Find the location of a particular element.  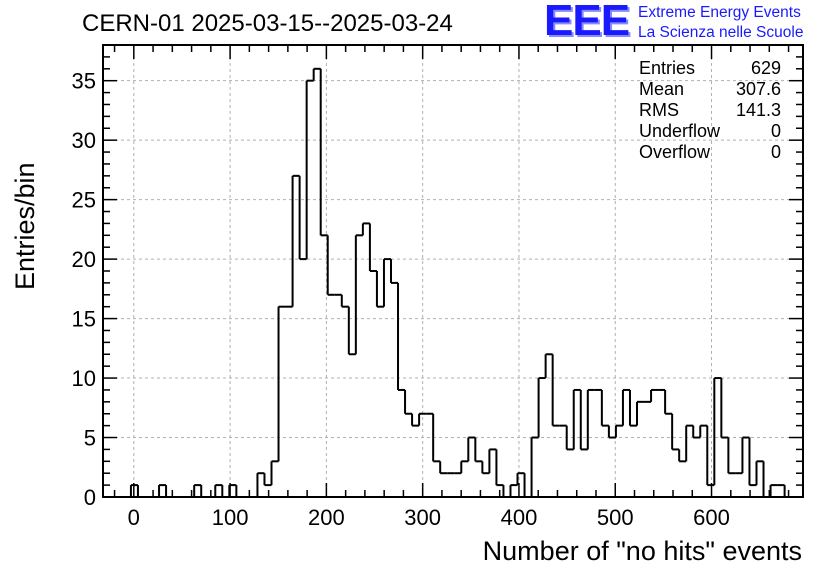

y-tick-label: 35 is located at coordinates (84, 81).